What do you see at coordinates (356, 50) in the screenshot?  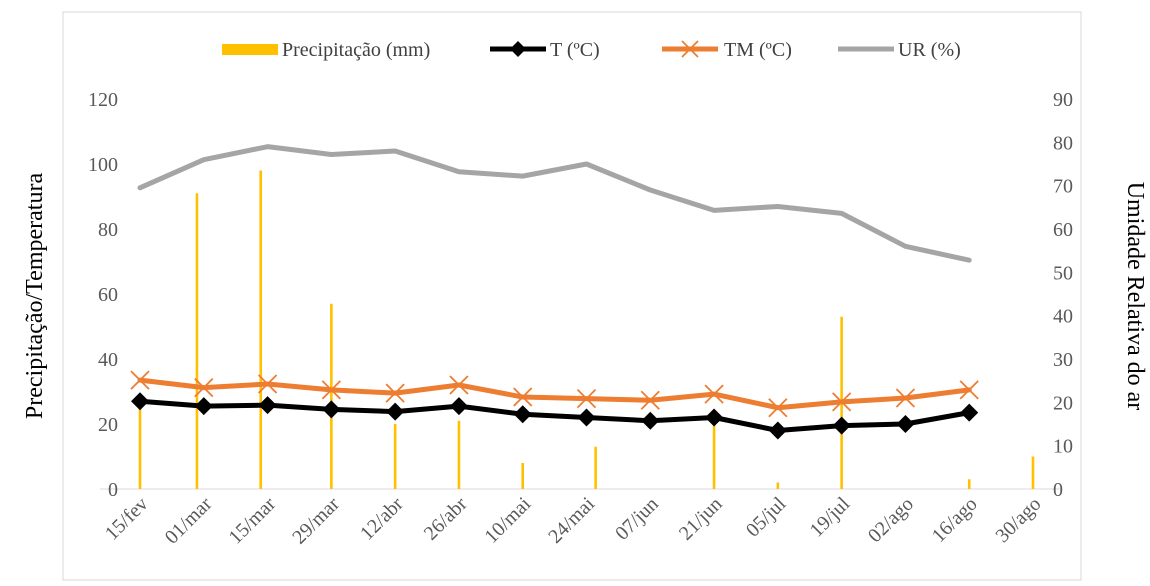 I see `legend-label-precipitation: Precipitação (mm)` at bounding box center [356, 50].